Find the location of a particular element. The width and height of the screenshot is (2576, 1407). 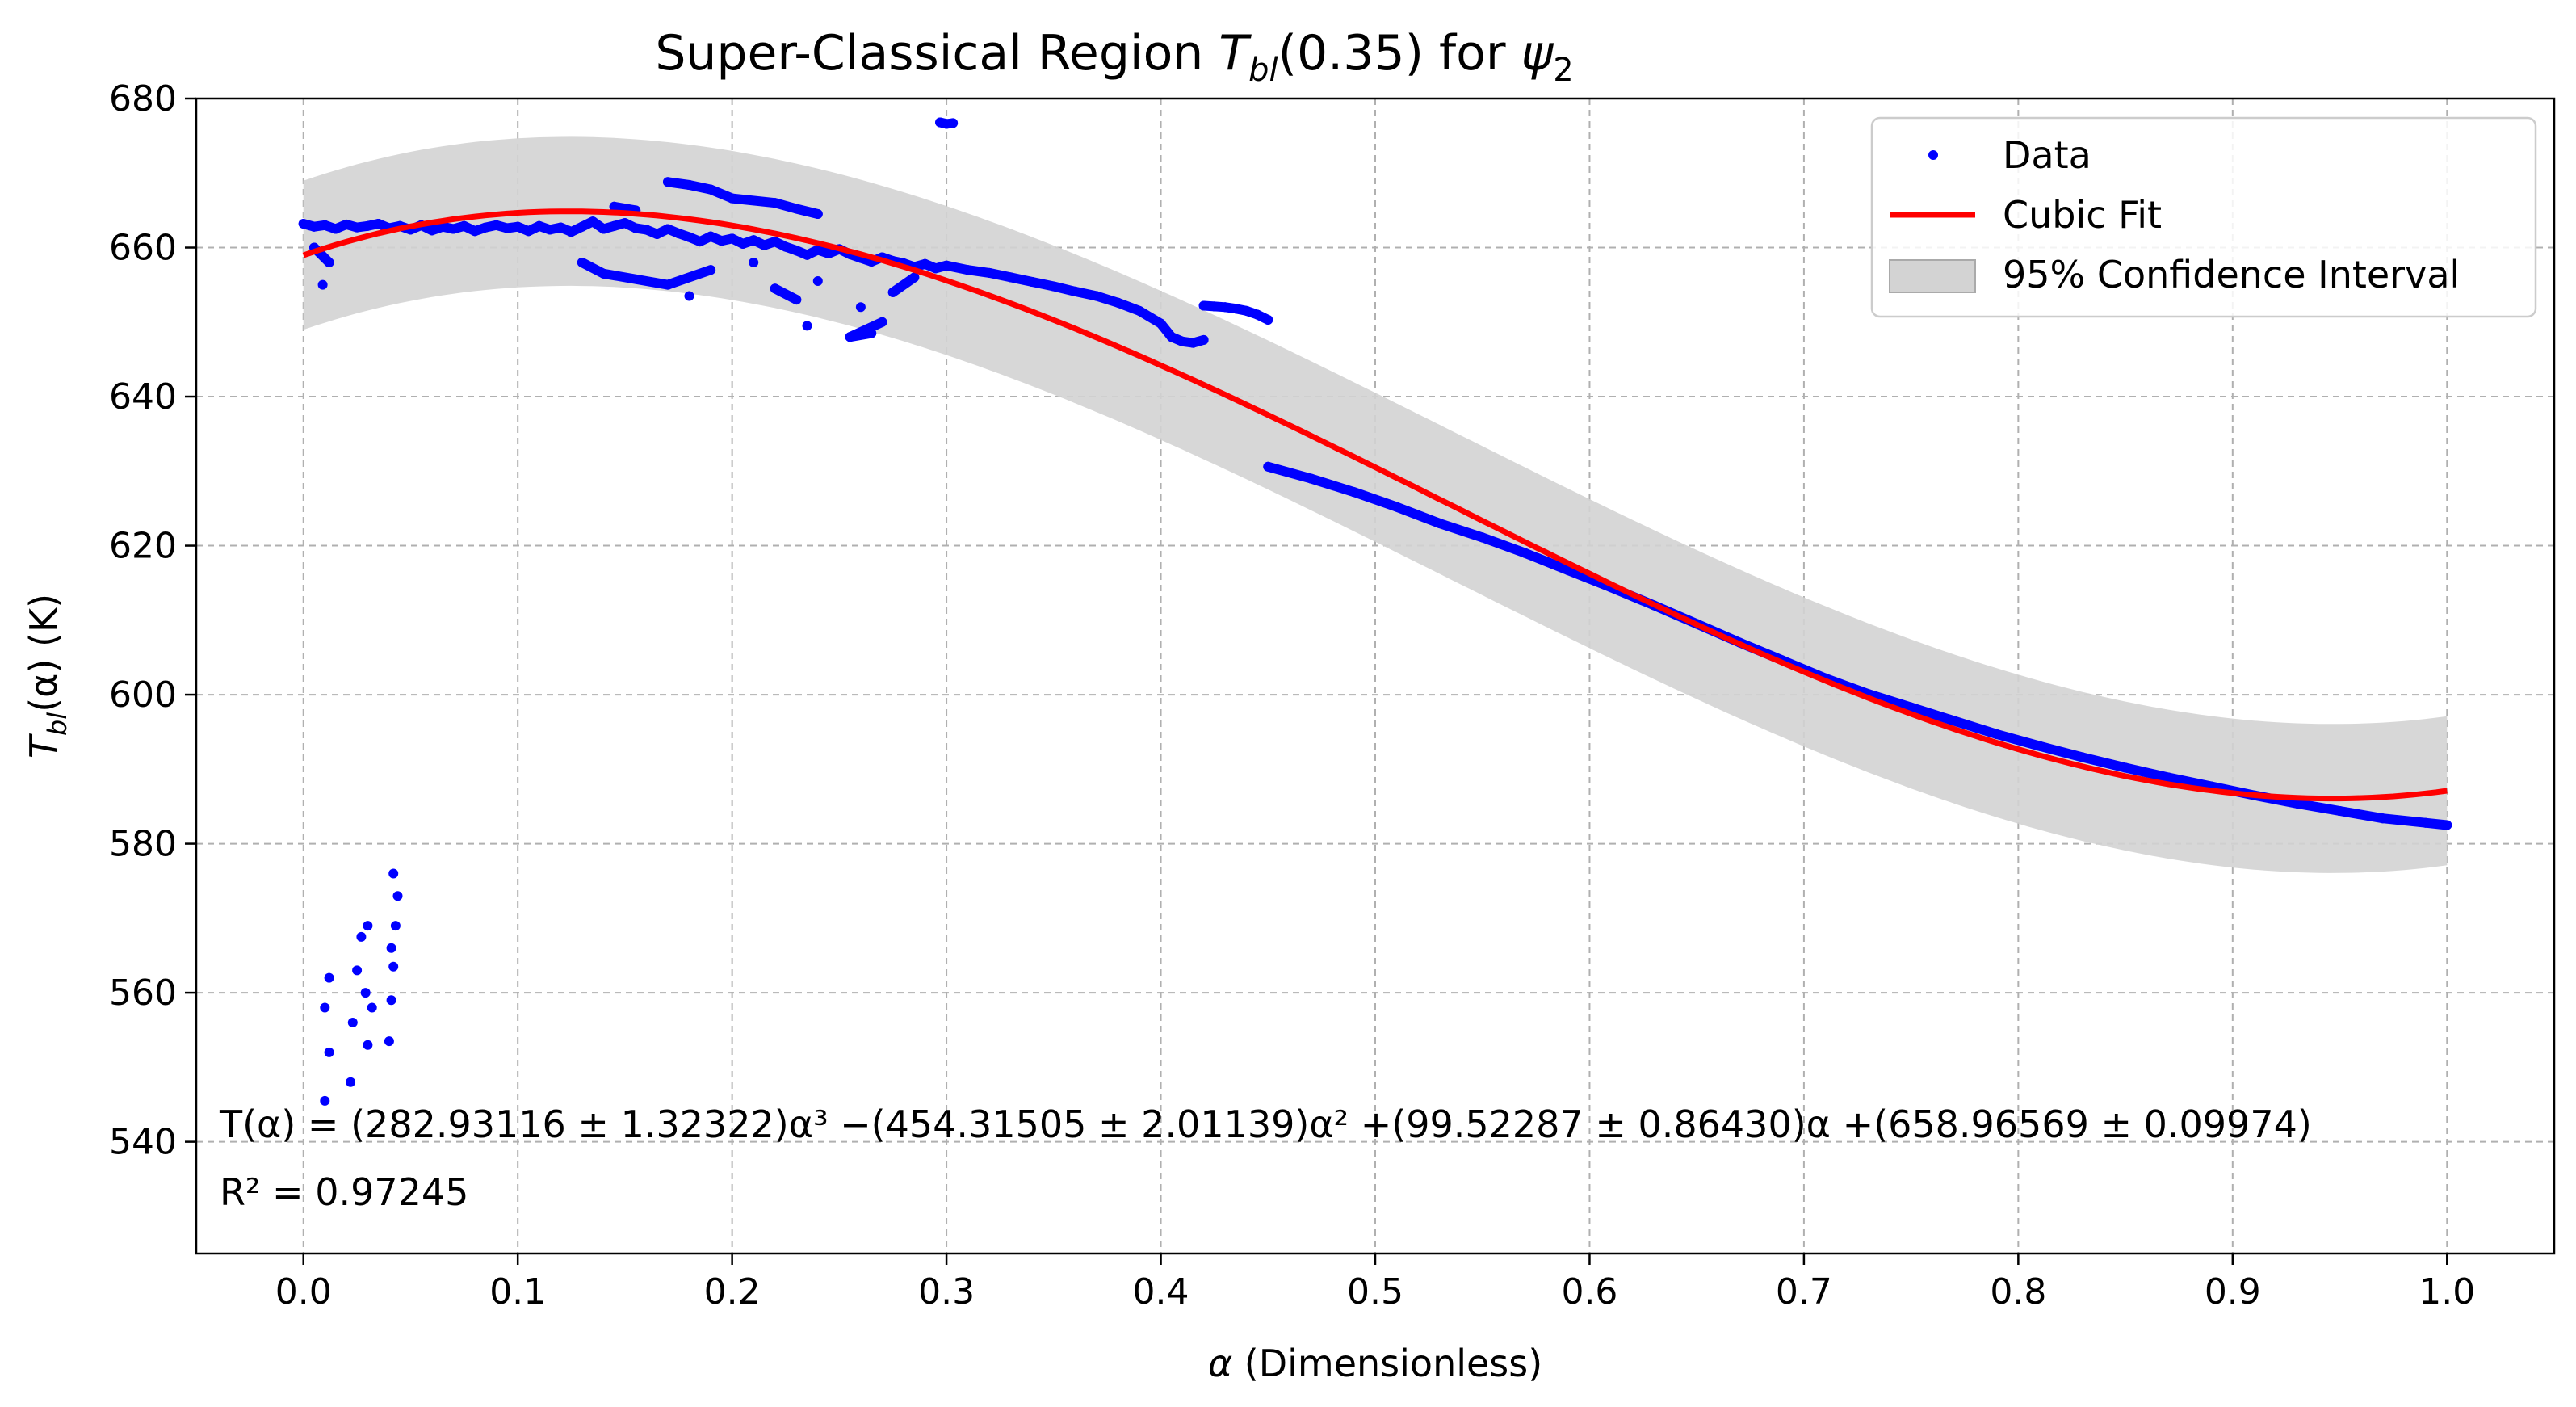

x-tick-label: 1.0 is located at coordinates (2447, 1291).